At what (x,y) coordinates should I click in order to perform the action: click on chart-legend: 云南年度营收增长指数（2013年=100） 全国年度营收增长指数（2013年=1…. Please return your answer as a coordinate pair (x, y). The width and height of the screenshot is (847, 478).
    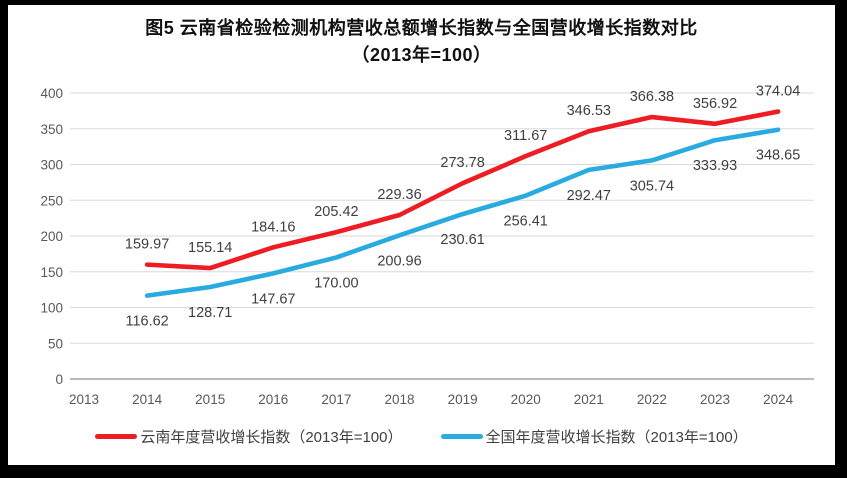
    Looking at the image, I should click on (421, 436).